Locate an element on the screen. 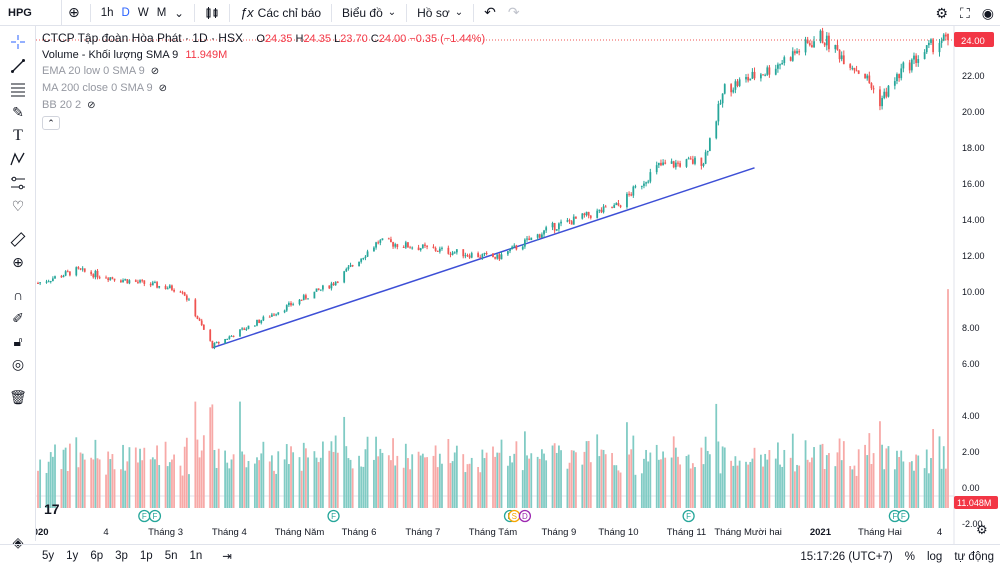 Image resolution: width=1000 pixels, height=567 pixels. fib-retracement-icon is located at coordinates (18, 89).